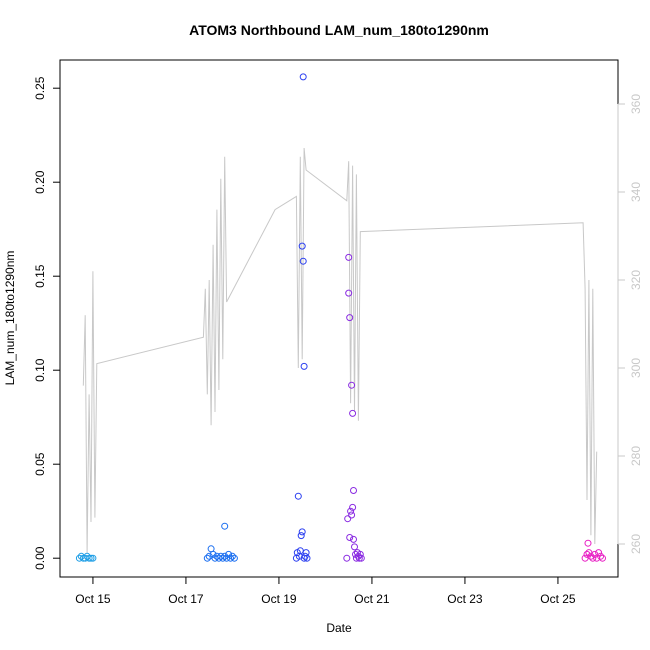  Describe the element at coordinates (40, 370) in the screenshot. I see `y-tick-label: 0.10` at that location.